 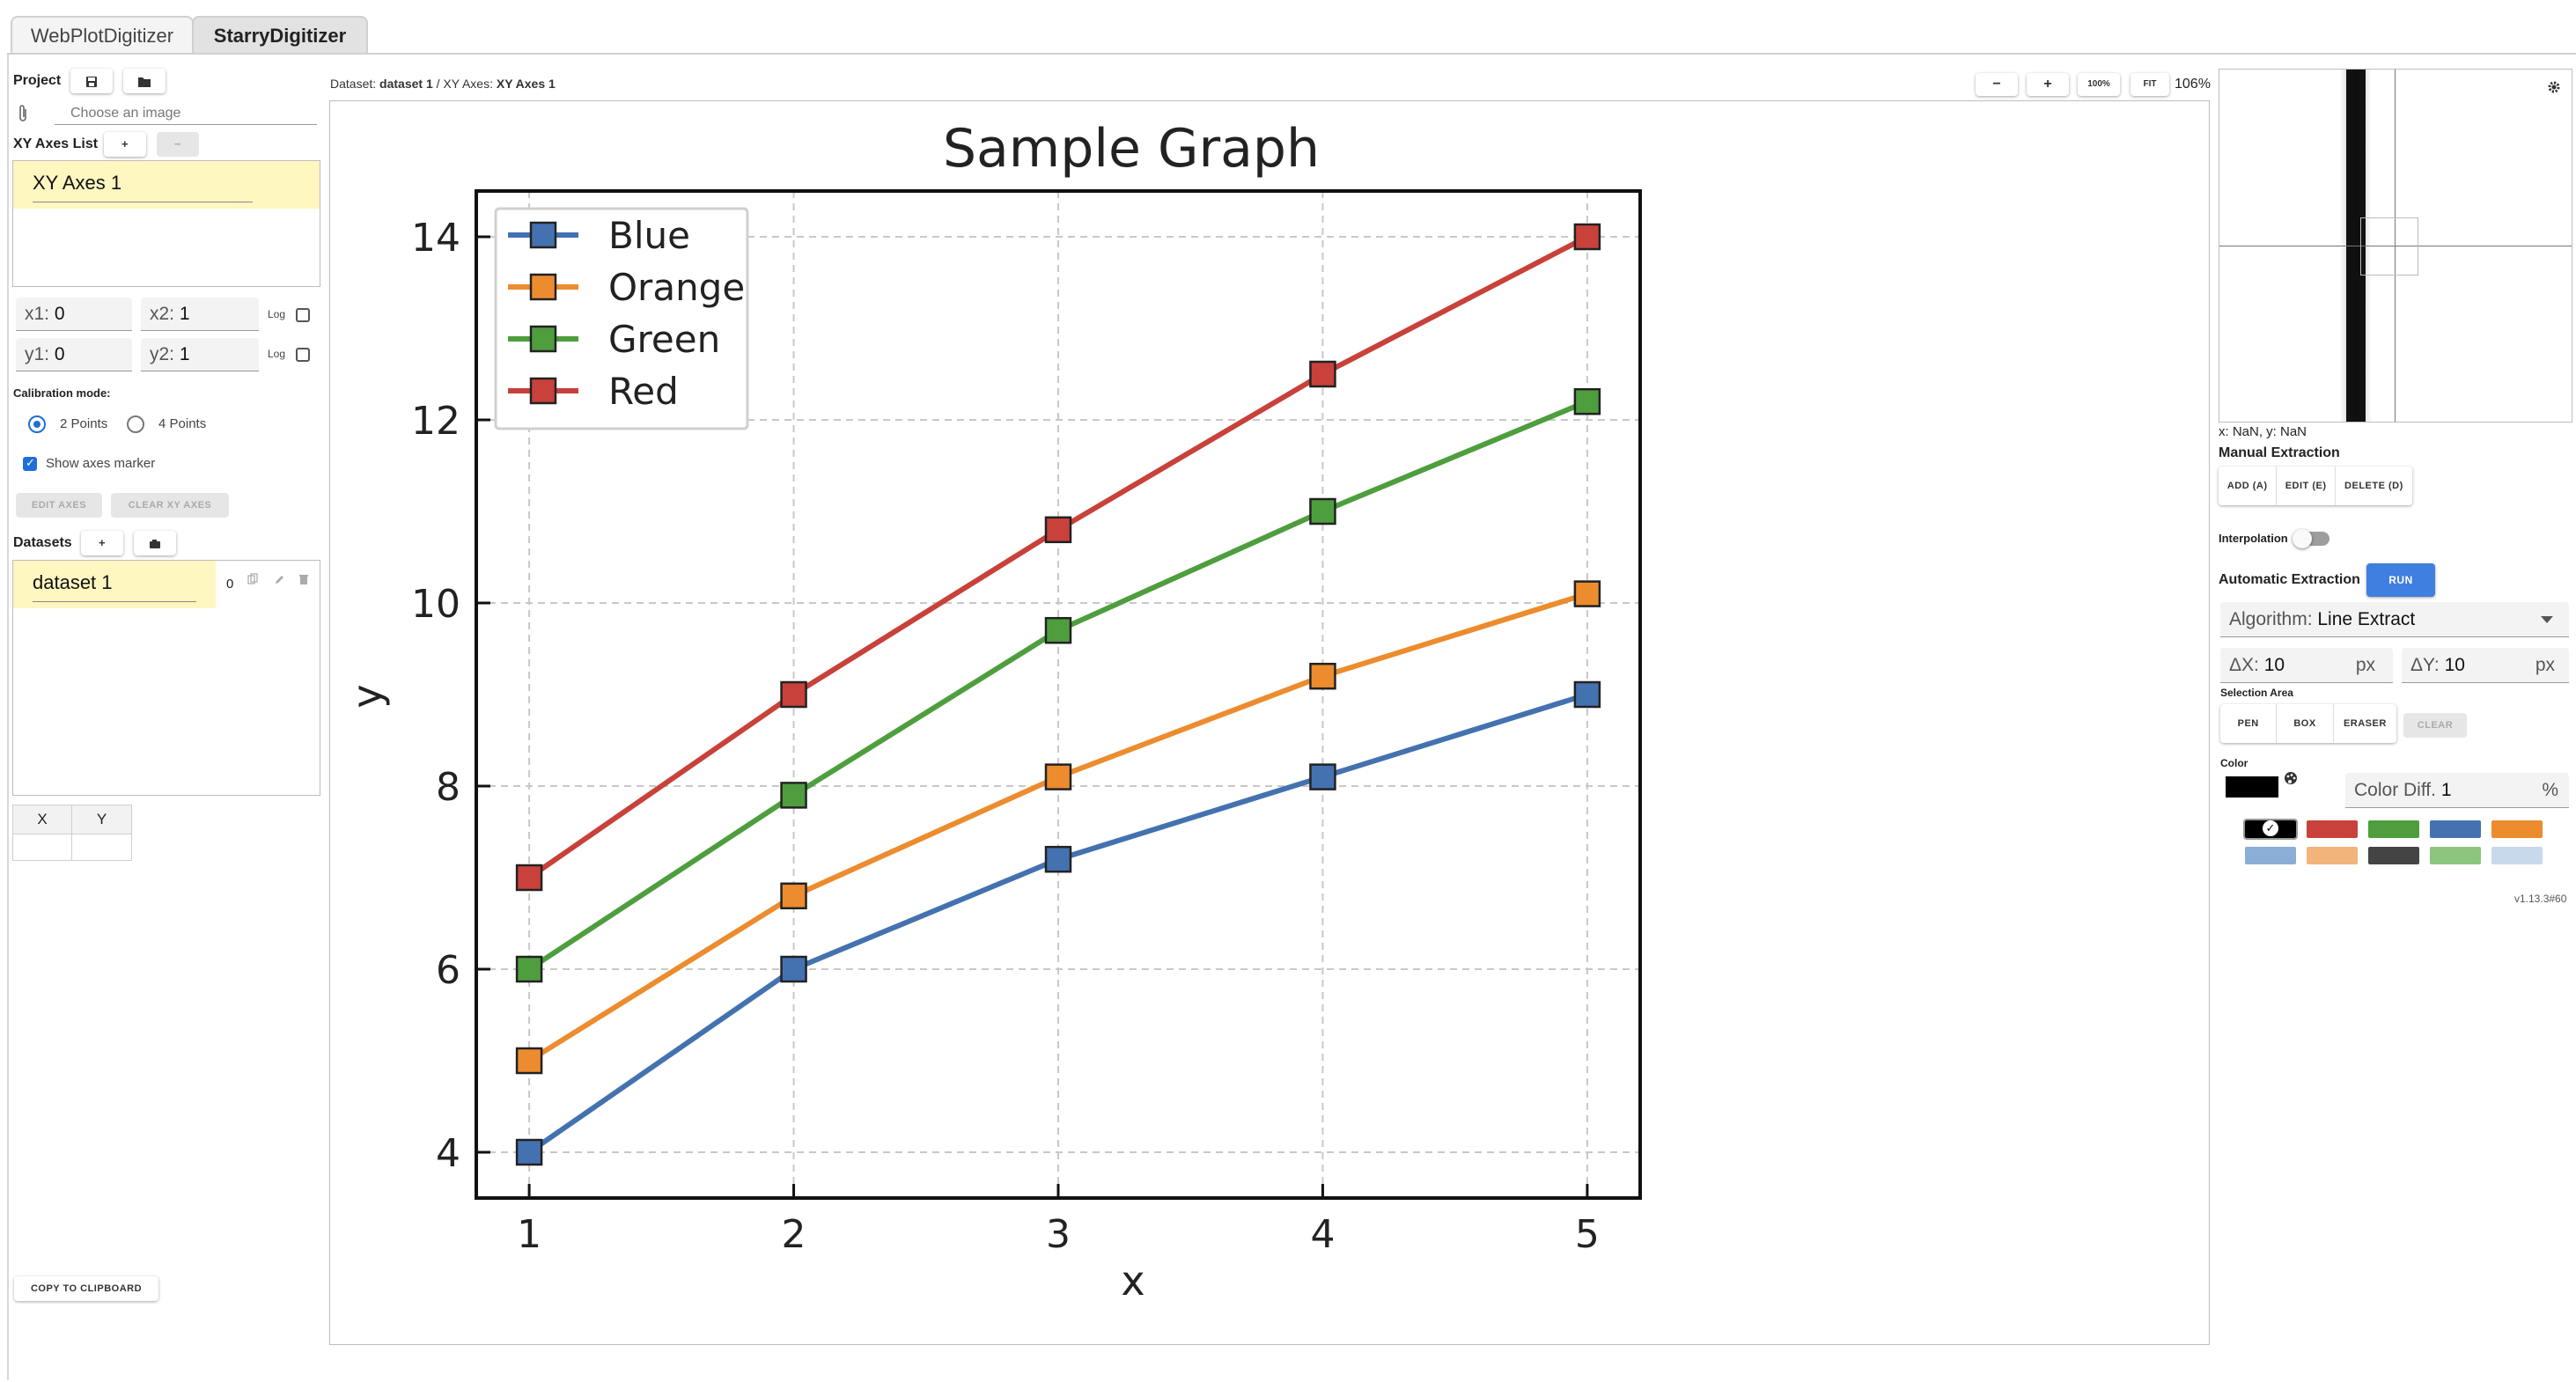 I want to click on y-log-label: Log, so click(x=277, y=354).